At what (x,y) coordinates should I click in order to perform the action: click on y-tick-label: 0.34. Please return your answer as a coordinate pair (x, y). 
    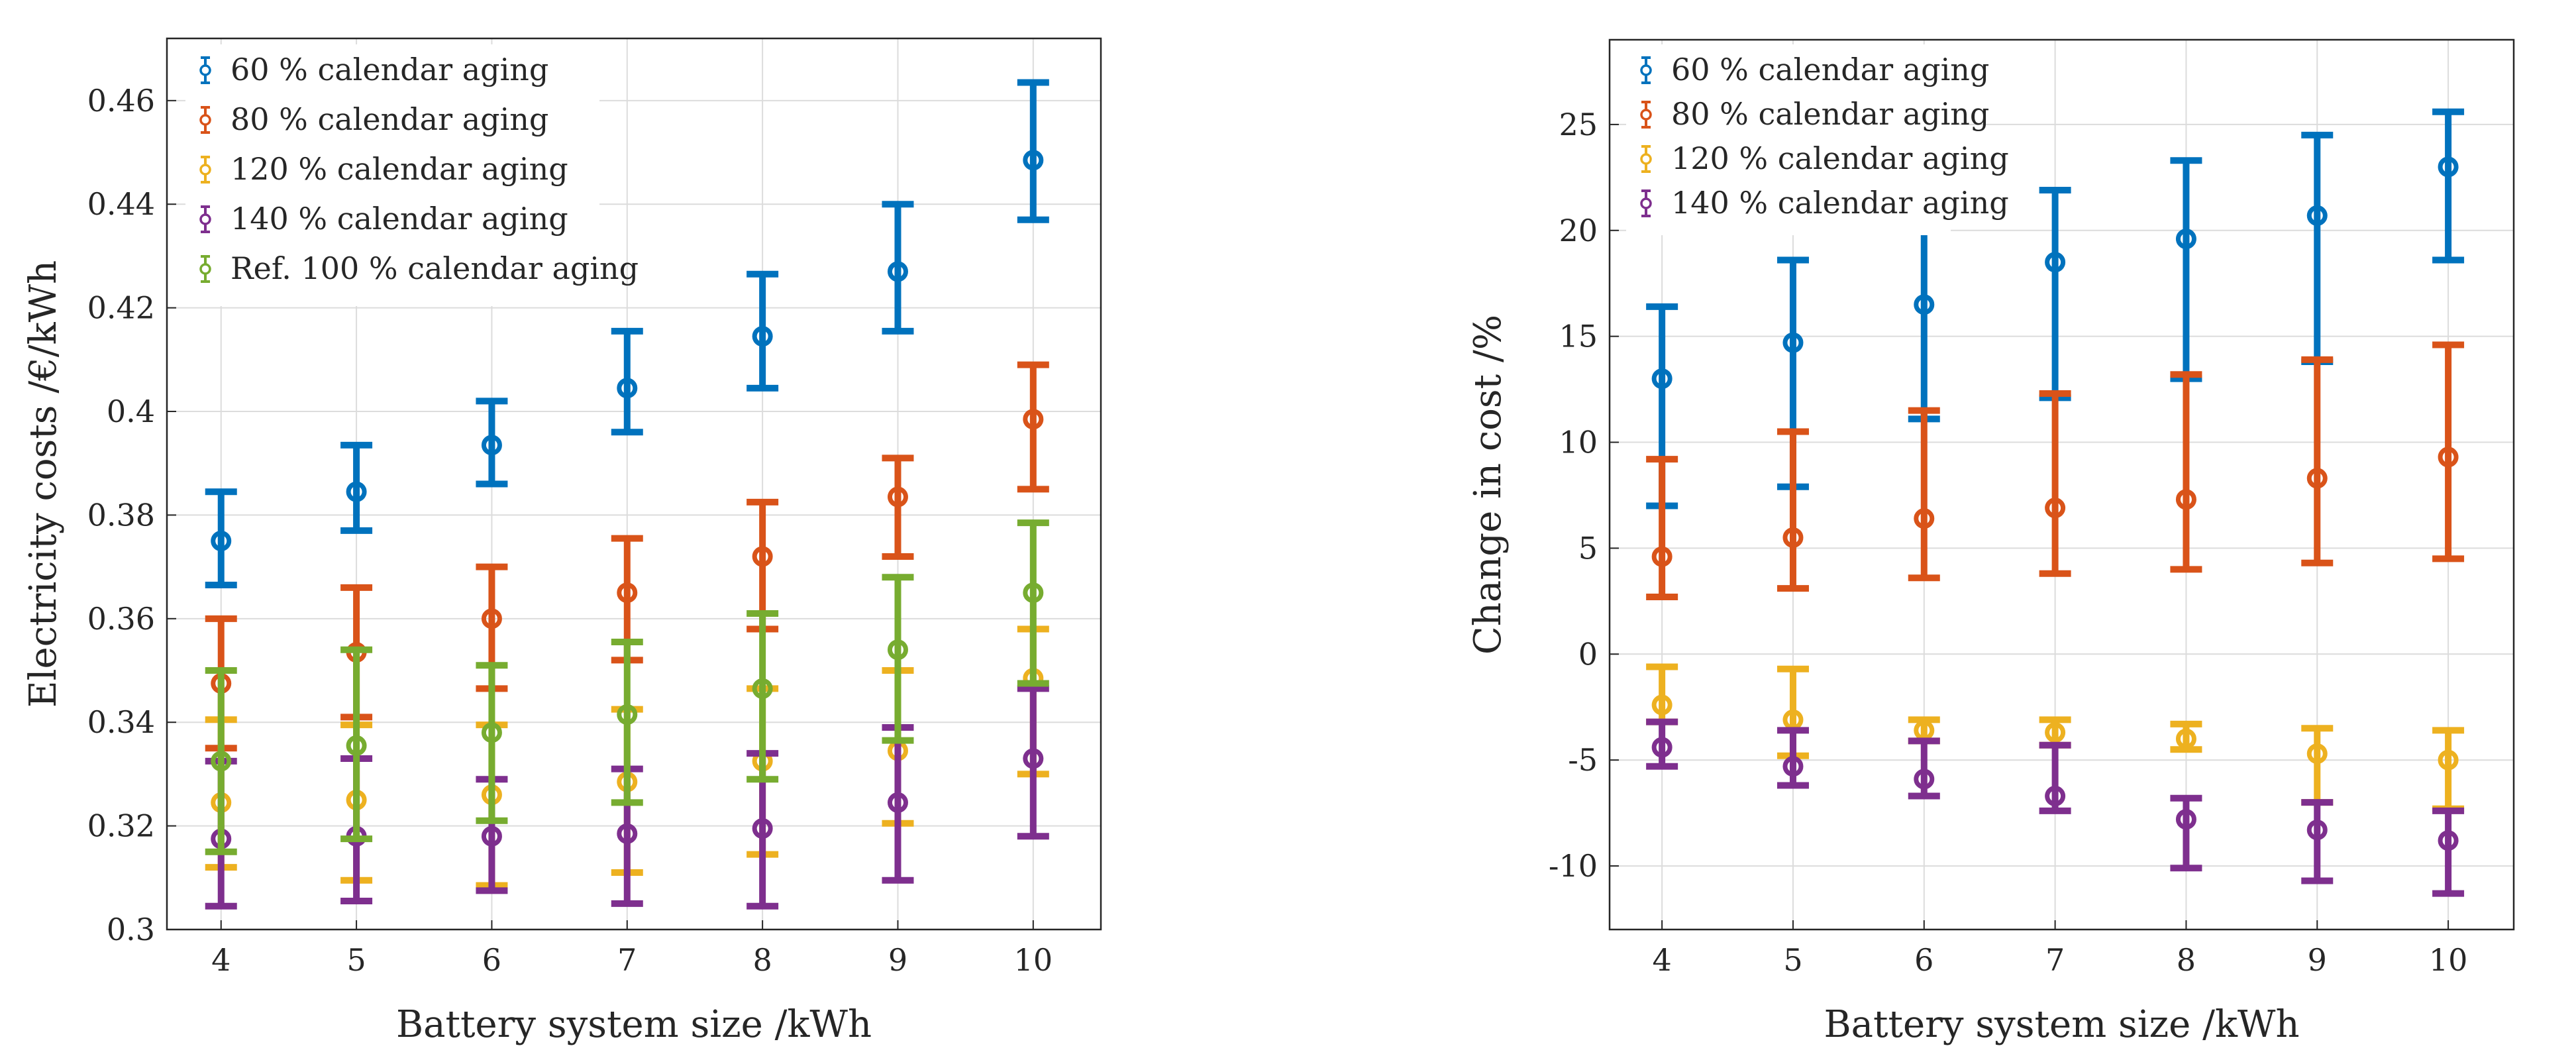
    Looking at the image, I should click on (121, 722).